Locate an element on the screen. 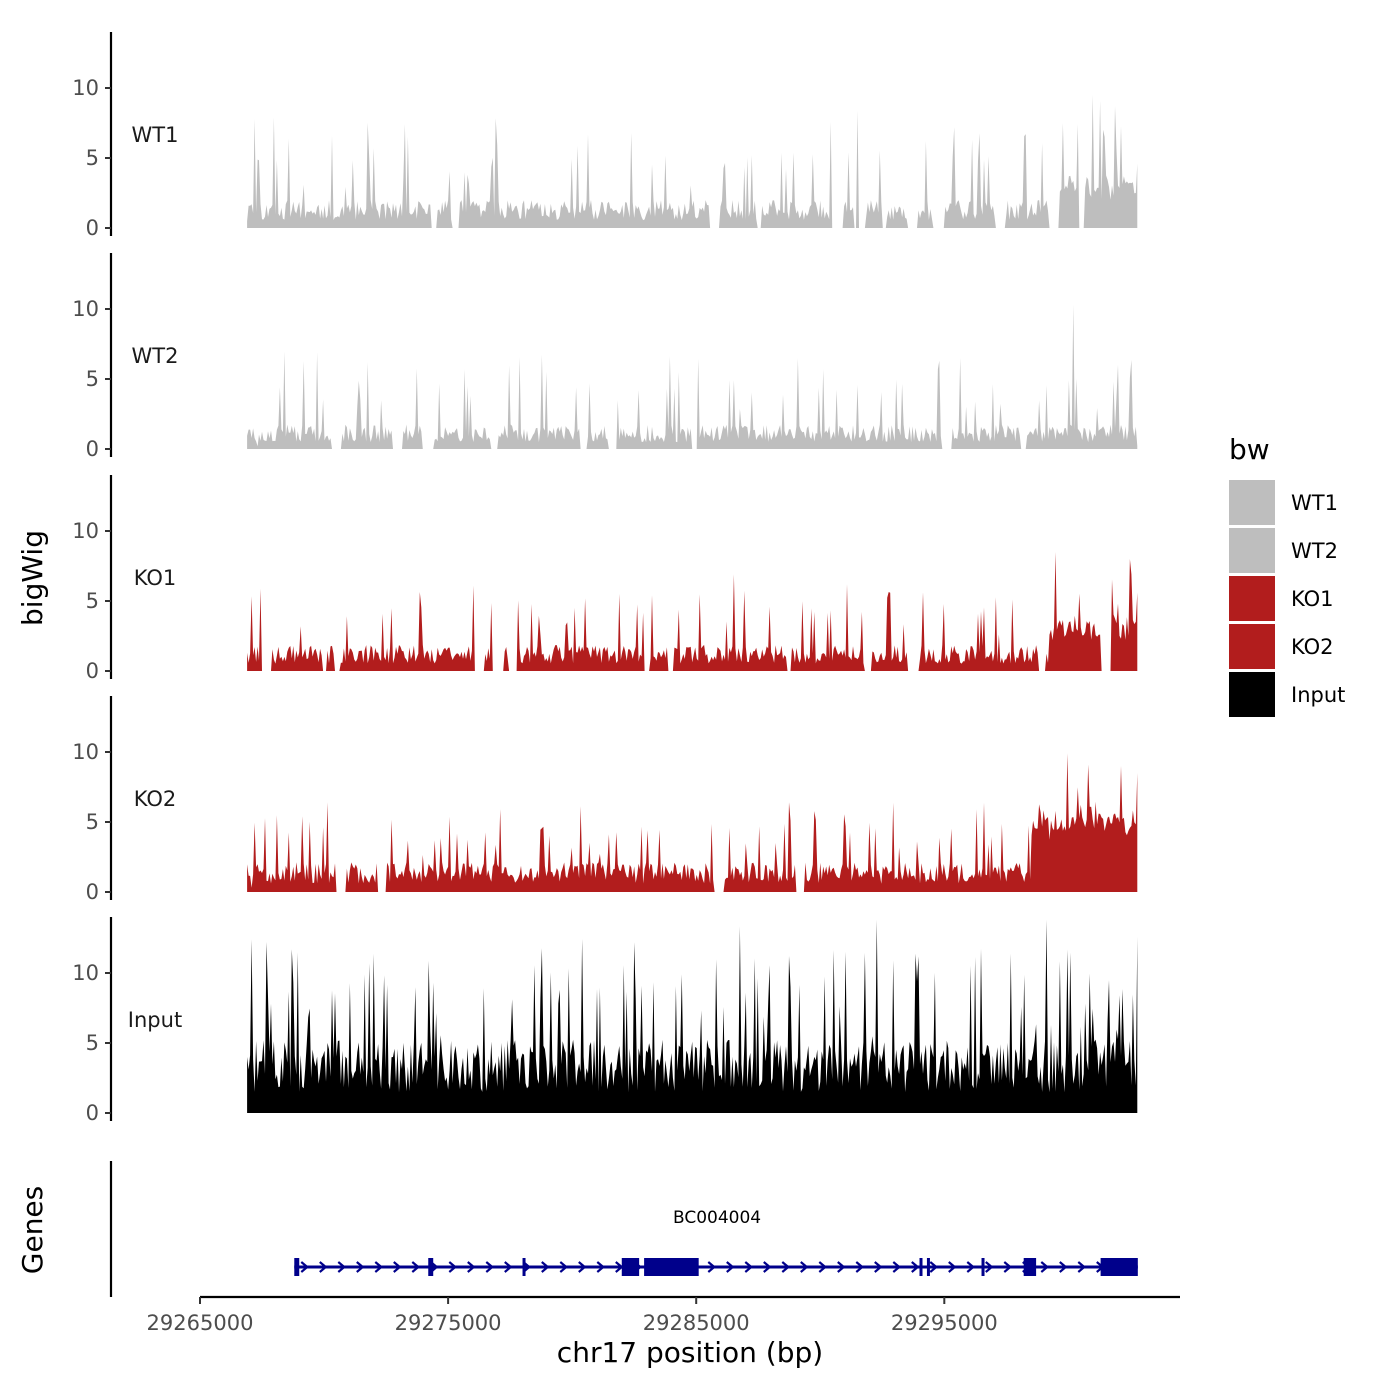  legend-swatch-wt1 is located at coordinates (1252, 502).